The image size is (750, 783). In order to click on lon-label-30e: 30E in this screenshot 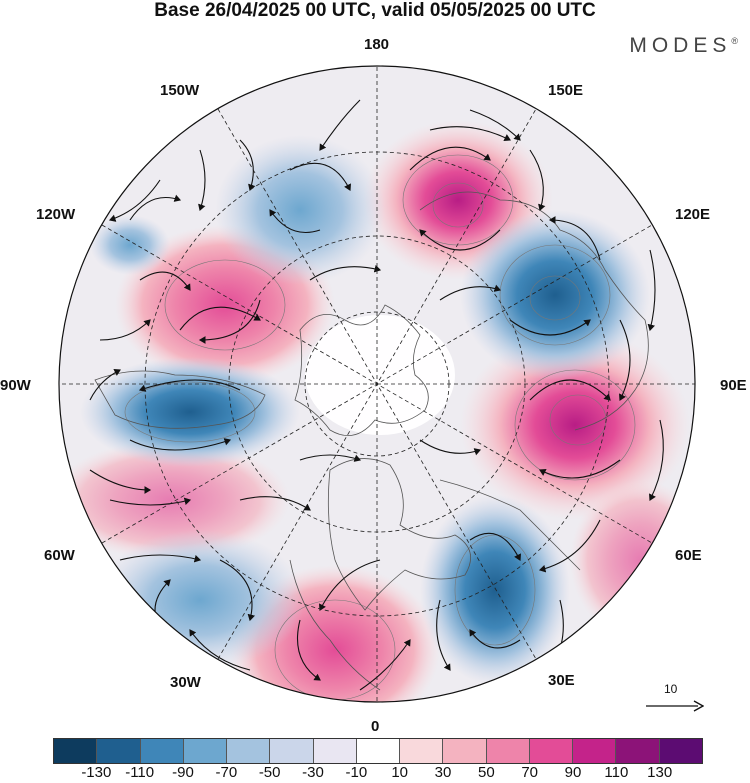, I will do `click(561, 680)`.